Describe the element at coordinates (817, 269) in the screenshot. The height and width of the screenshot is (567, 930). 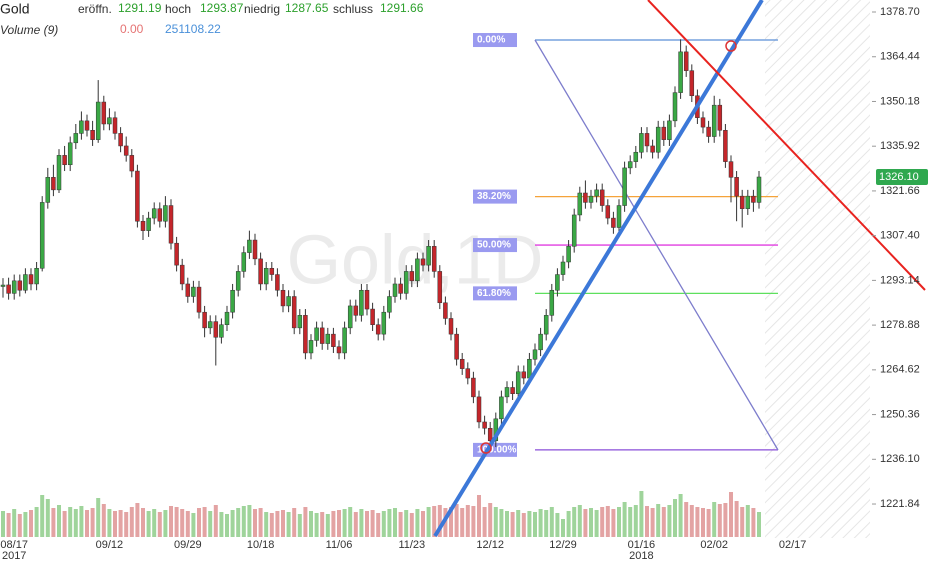
I see `future-area` at that location.